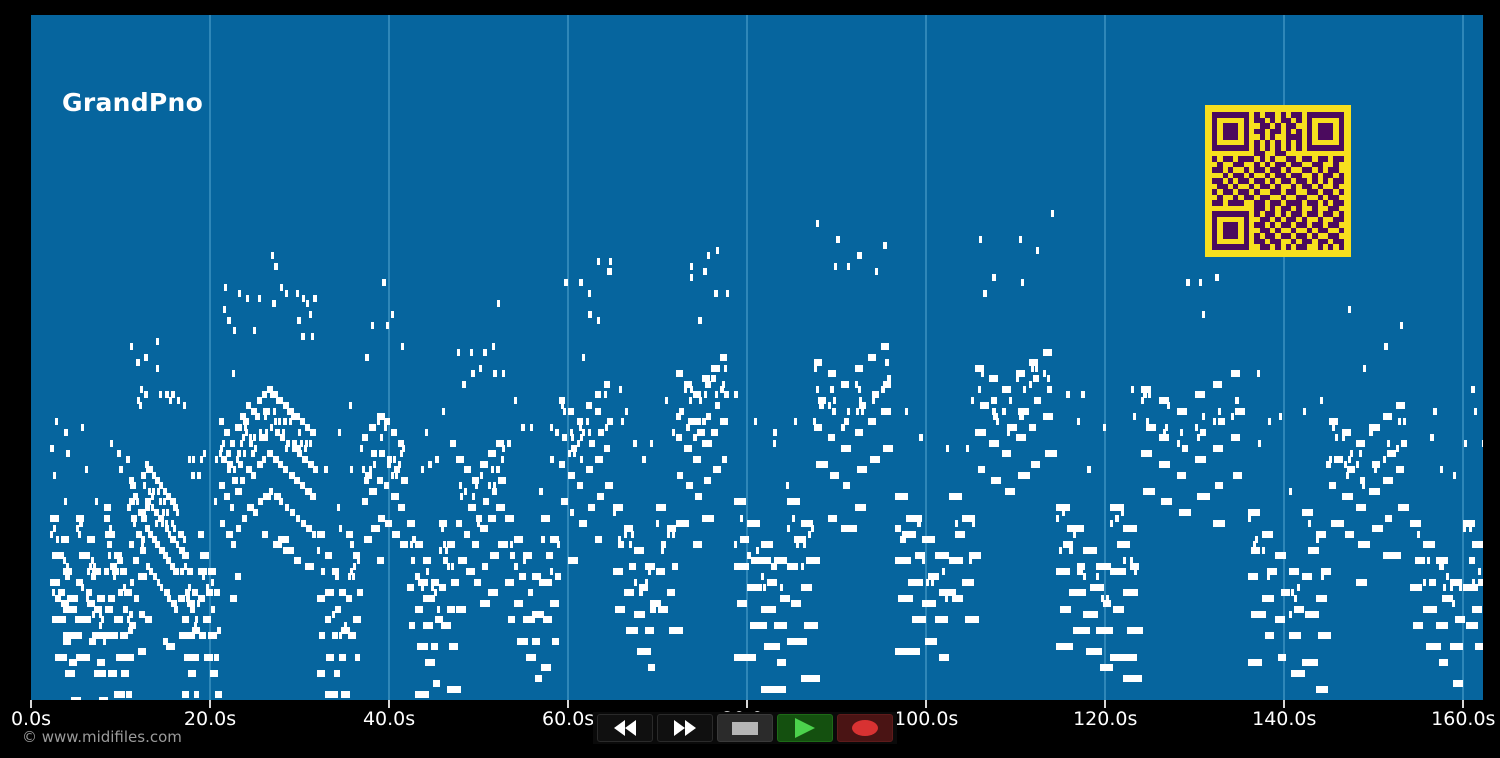 Image resolution: width=1500 pixels, height=758 pixels. I want to click on axis-tick, so click(1463, 704).